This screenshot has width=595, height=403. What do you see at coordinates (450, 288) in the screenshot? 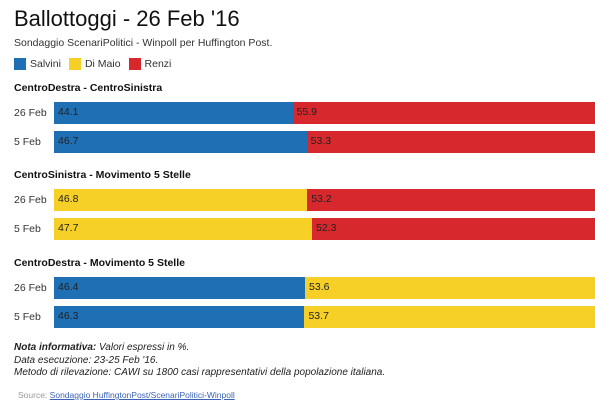
I see `bar-segment-di-maio: 53.6` at bounding box center [450, 288].